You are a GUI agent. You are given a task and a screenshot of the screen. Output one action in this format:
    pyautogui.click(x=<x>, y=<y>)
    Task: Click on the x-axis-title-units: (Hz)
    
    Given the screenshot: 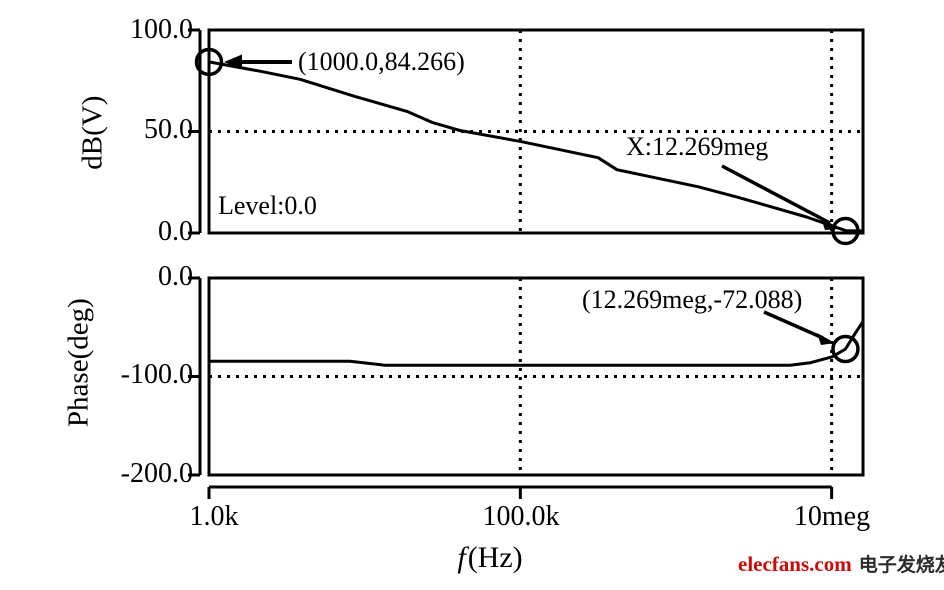 What is the action you would take?
    pyautogui.click(x=495, y=557)
    